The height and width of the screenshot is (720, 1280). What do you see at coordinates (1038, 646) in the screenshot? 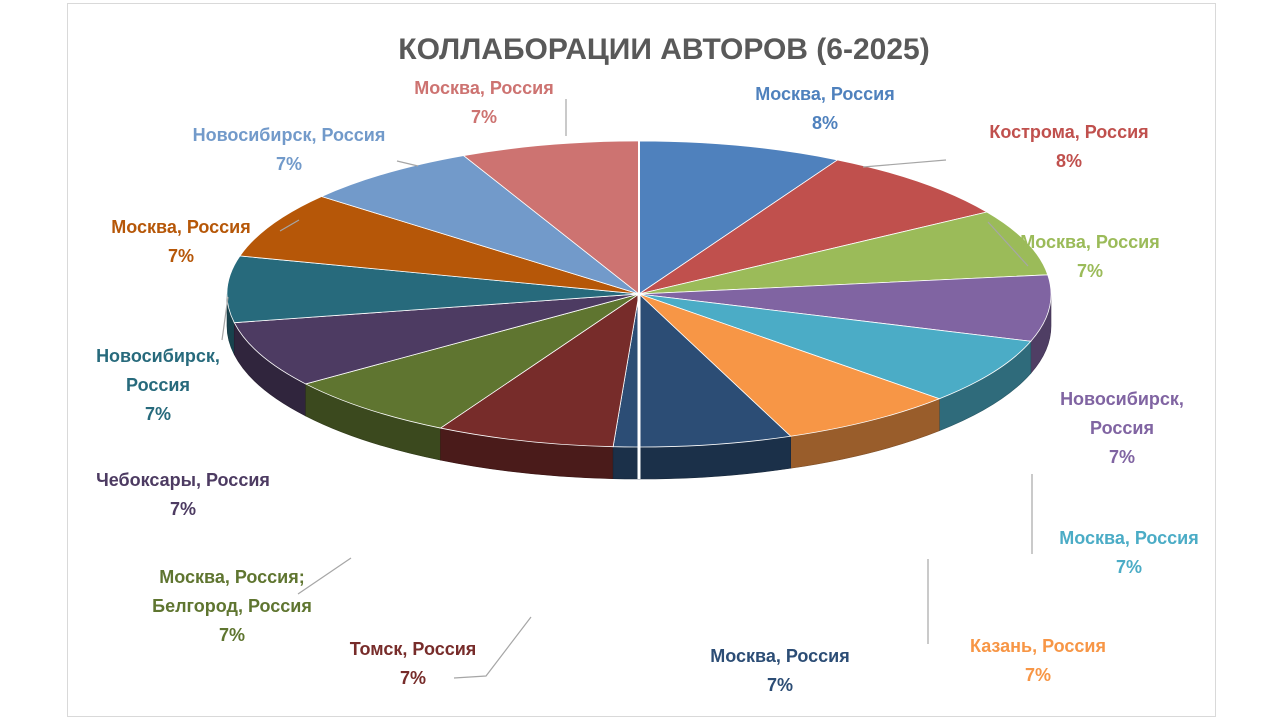
I see `data-label-name: Казань, Россия` at bounding box center [1038, 646].